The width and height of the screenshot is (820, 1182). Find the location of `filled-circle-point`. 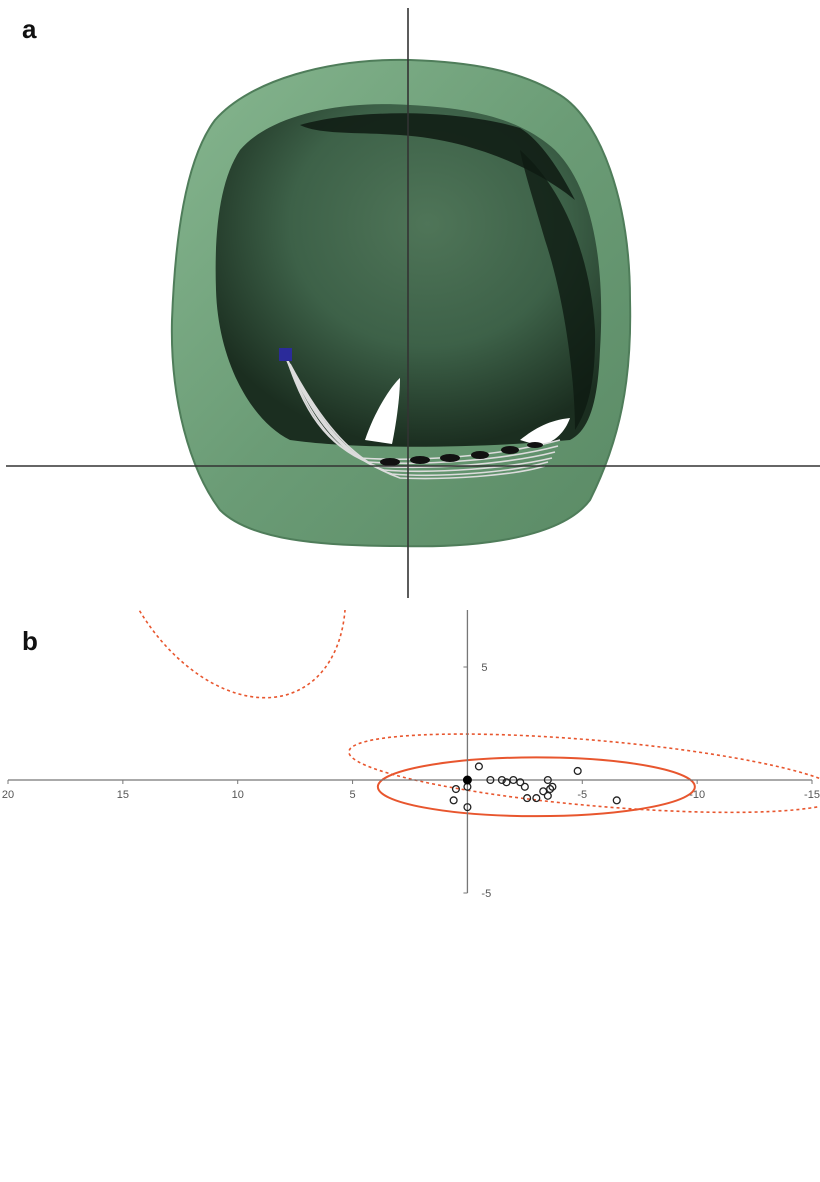

filled-circle-point is located at coordinates (467, 780).